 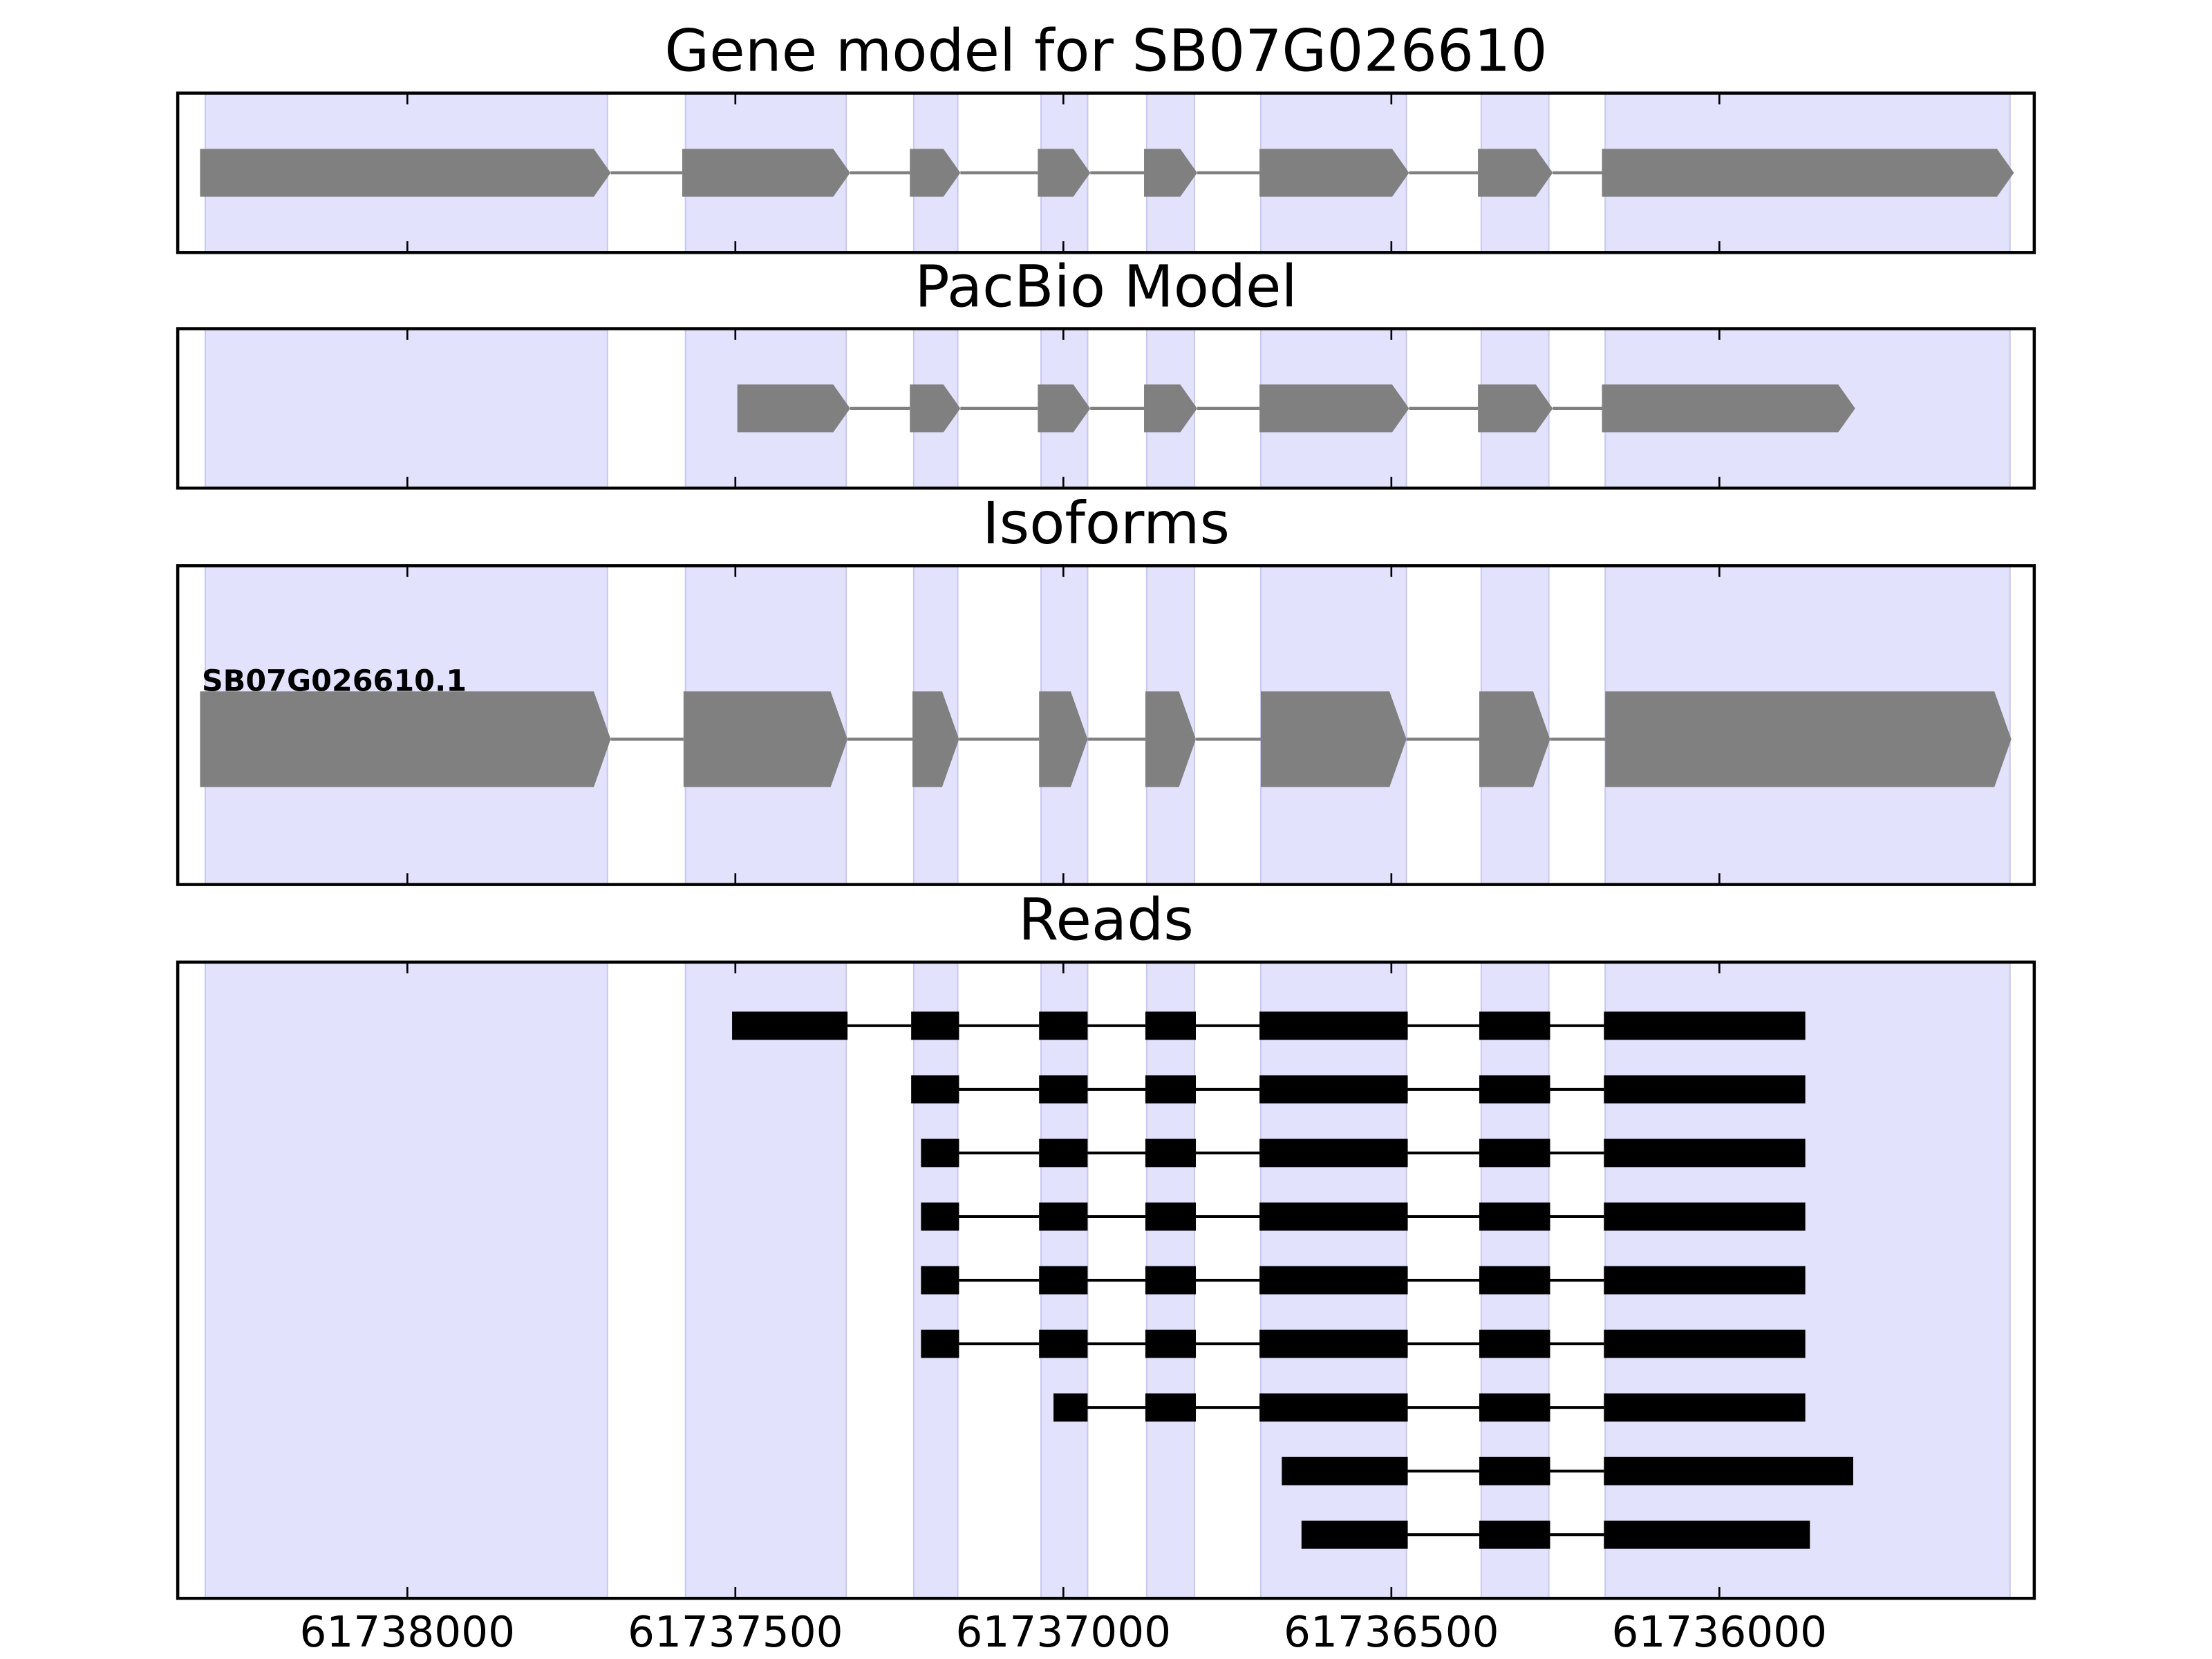 What do you see at coordinates (1106, 523) in the screenshot?
I see `panel-title: Isoforms` at bounding box center [1106, 523].